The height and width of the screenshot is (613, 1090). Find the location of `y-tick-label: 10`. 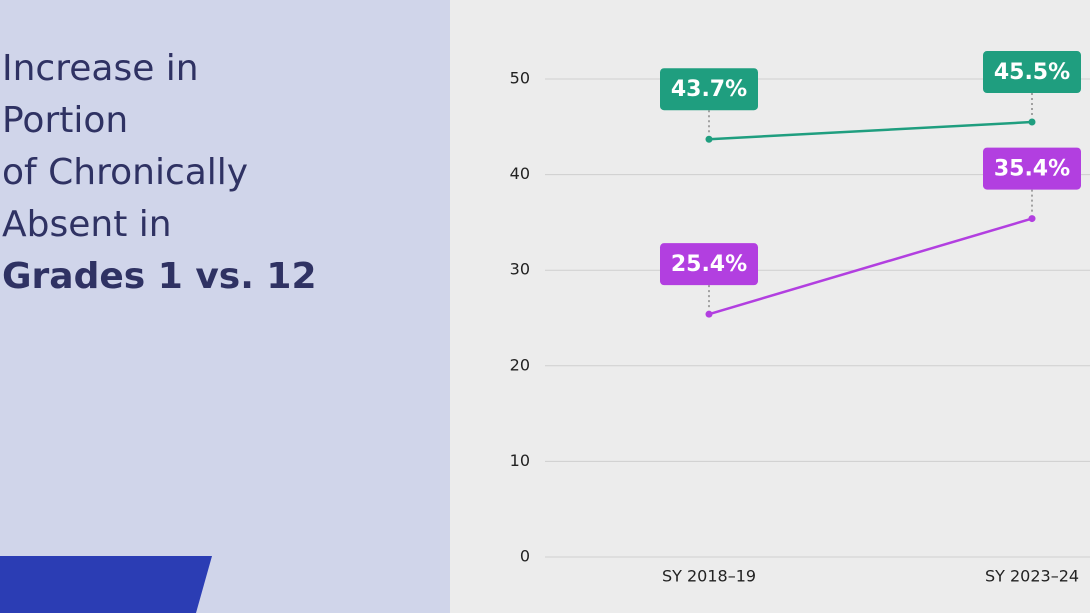

y-tick-label: 10 is located at coordinates (520, 460).